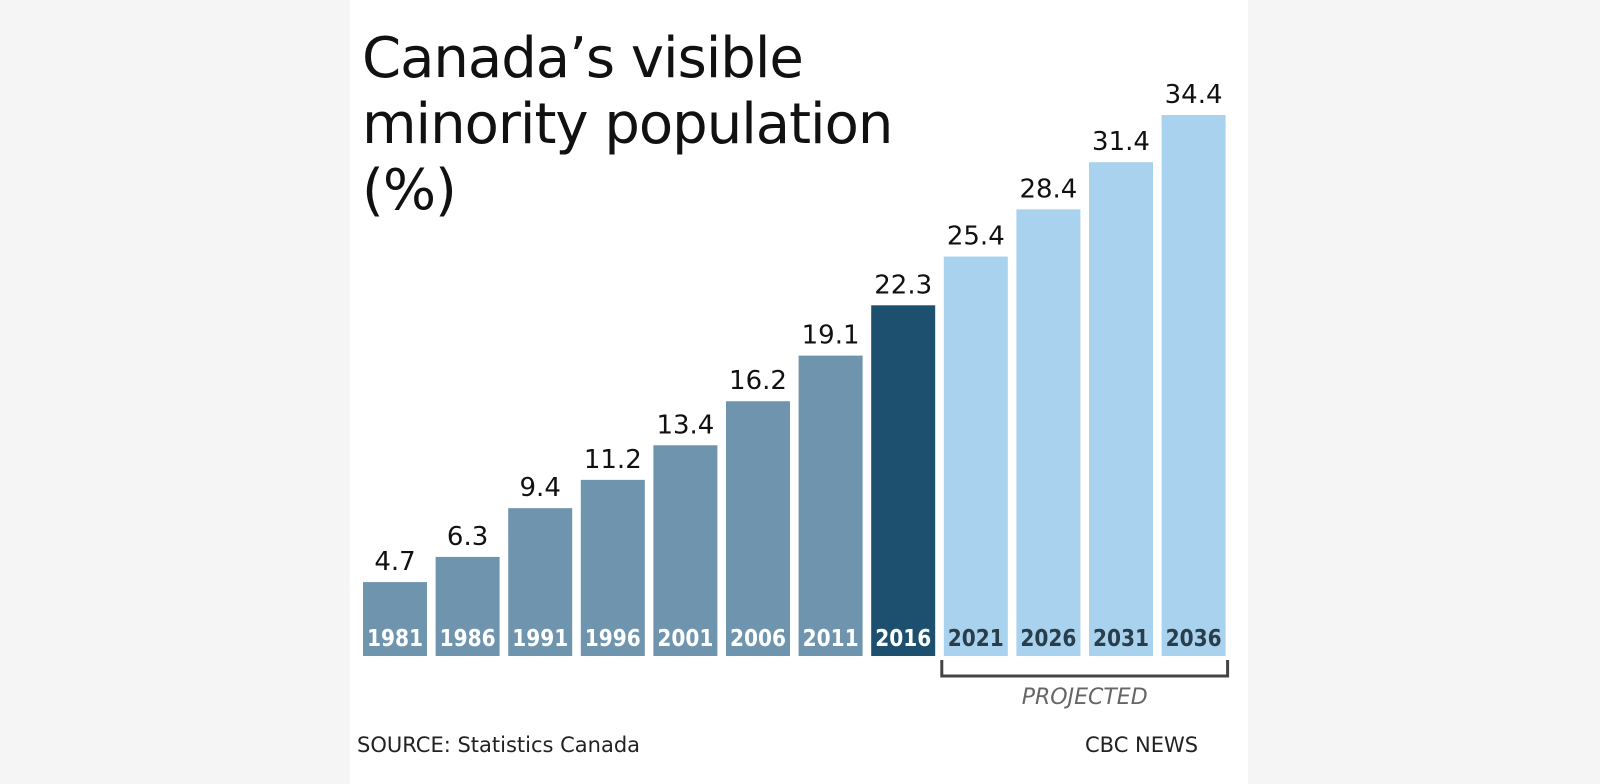 The width and height of the screenshot is (1600, 784). I want to click on category-label-2021: 2021, so click(976, 639).